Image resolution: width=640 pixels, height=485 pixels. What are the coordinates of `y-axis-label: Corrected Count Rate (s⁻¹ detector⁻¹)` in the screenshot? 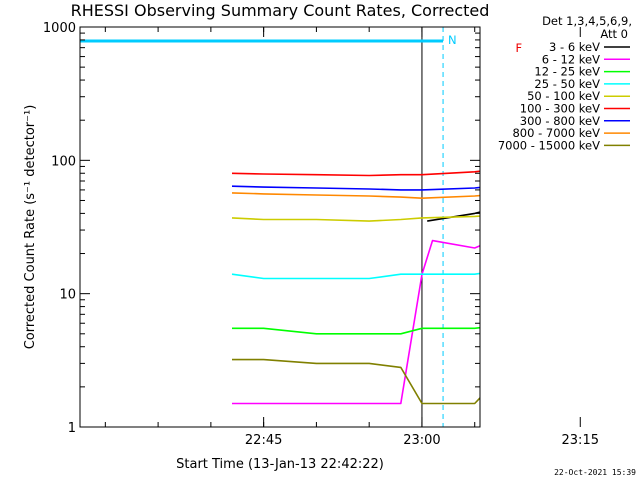 It's located at (30, 227).